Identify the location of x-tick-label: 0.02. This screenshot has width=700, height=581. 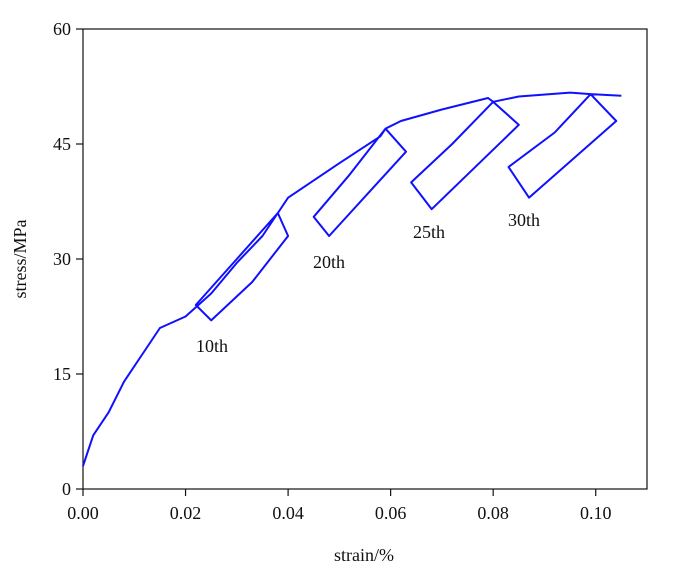
(186, 513).